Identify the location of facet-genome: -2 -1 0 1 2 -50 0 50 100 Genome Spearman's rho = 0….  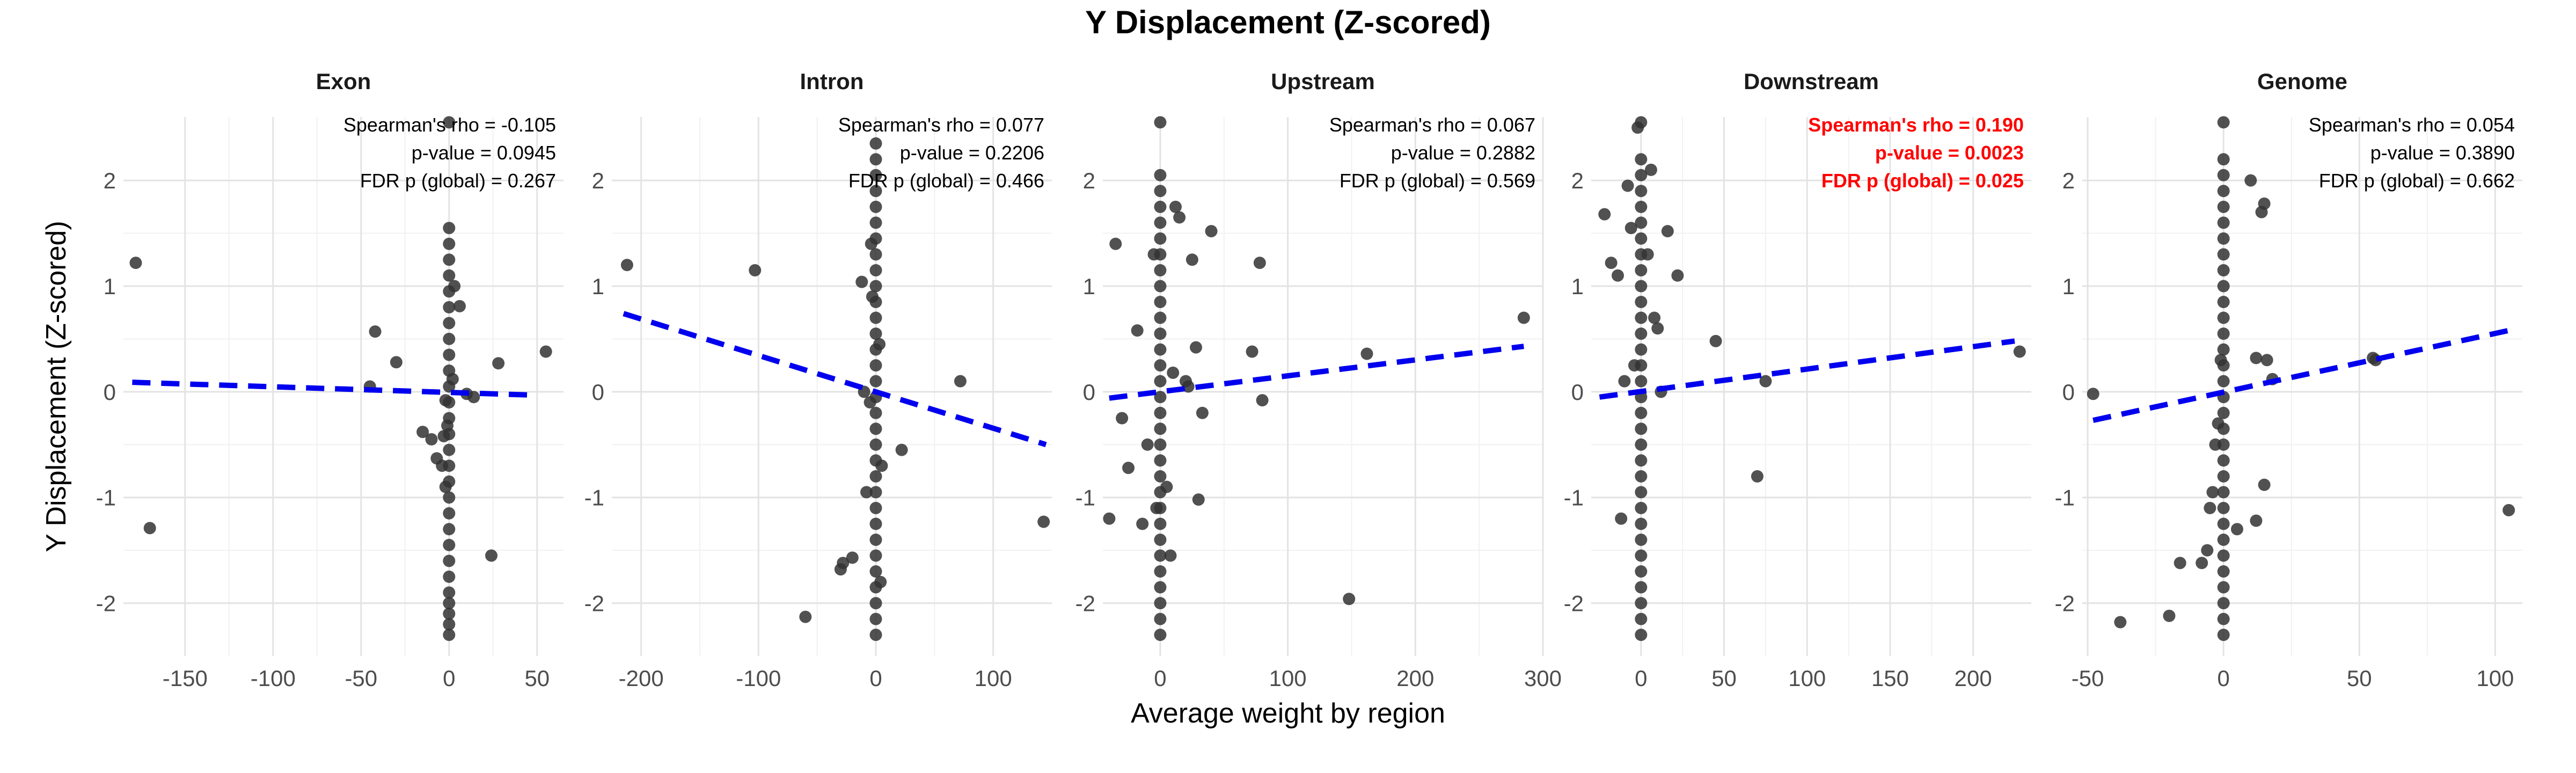
(2288, 380).